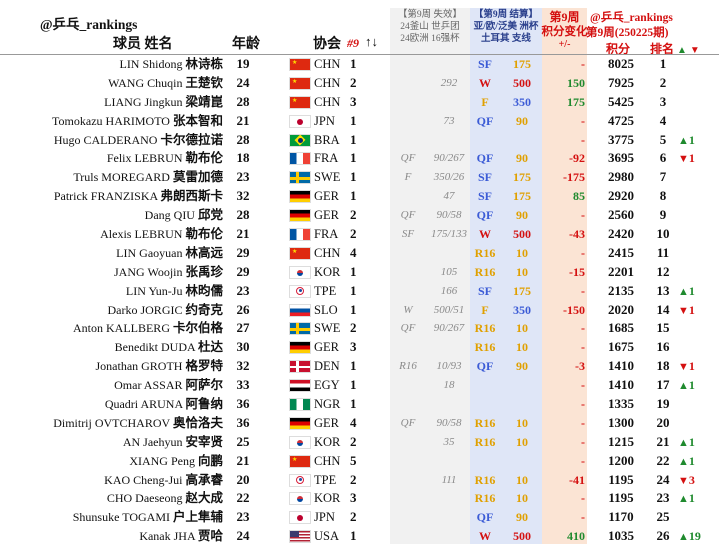  Describe the element at coordinates (359, 461) in the screenshot. I see `table-row: XIANG Peng 向鹏 21 ★ CHN 5 - 1200 22 ▲1` at that location.